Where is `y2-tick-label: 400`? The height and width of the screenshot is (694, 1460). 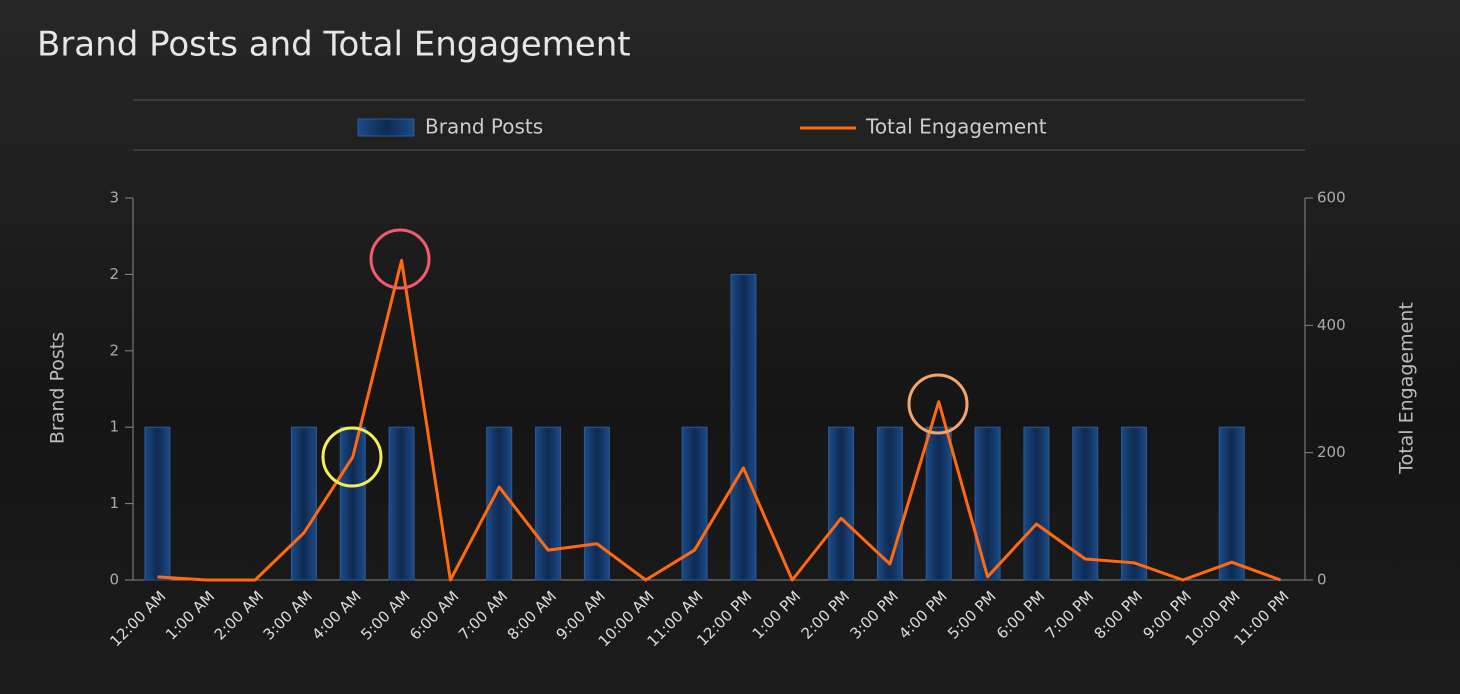 y2-tick-label: 400 is located at coordinates (1331, 325).